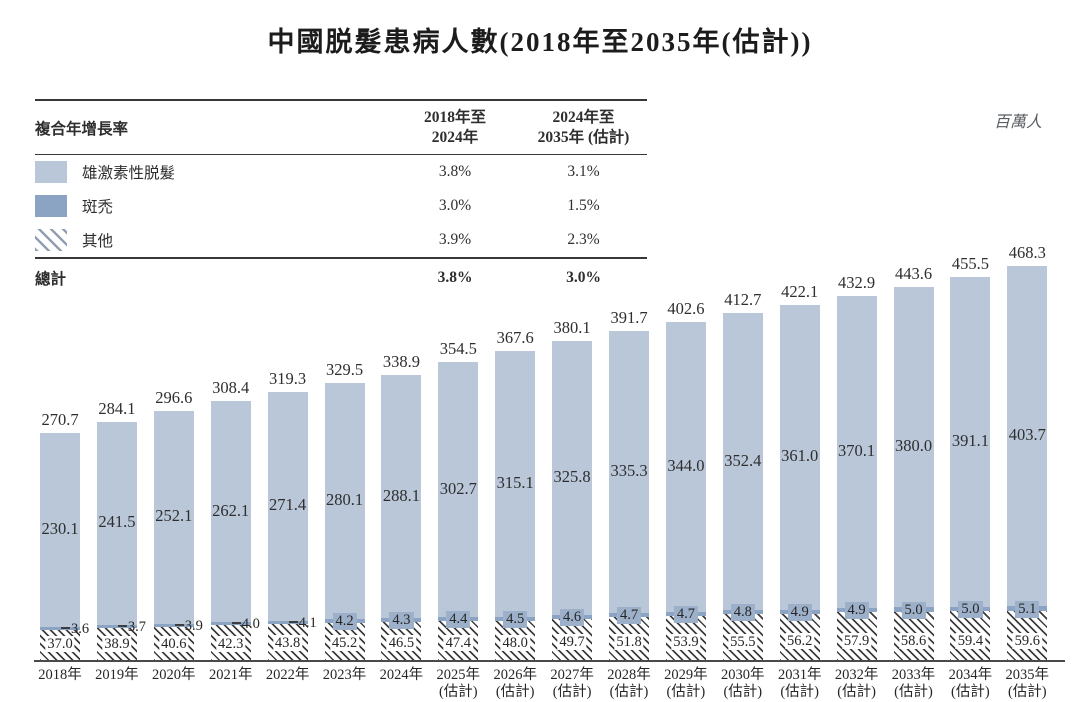  What do you see at coordinates (455, 239) in the screenshot?
I see `cagr-value: 3.9%` at bounding box center [455, 239].